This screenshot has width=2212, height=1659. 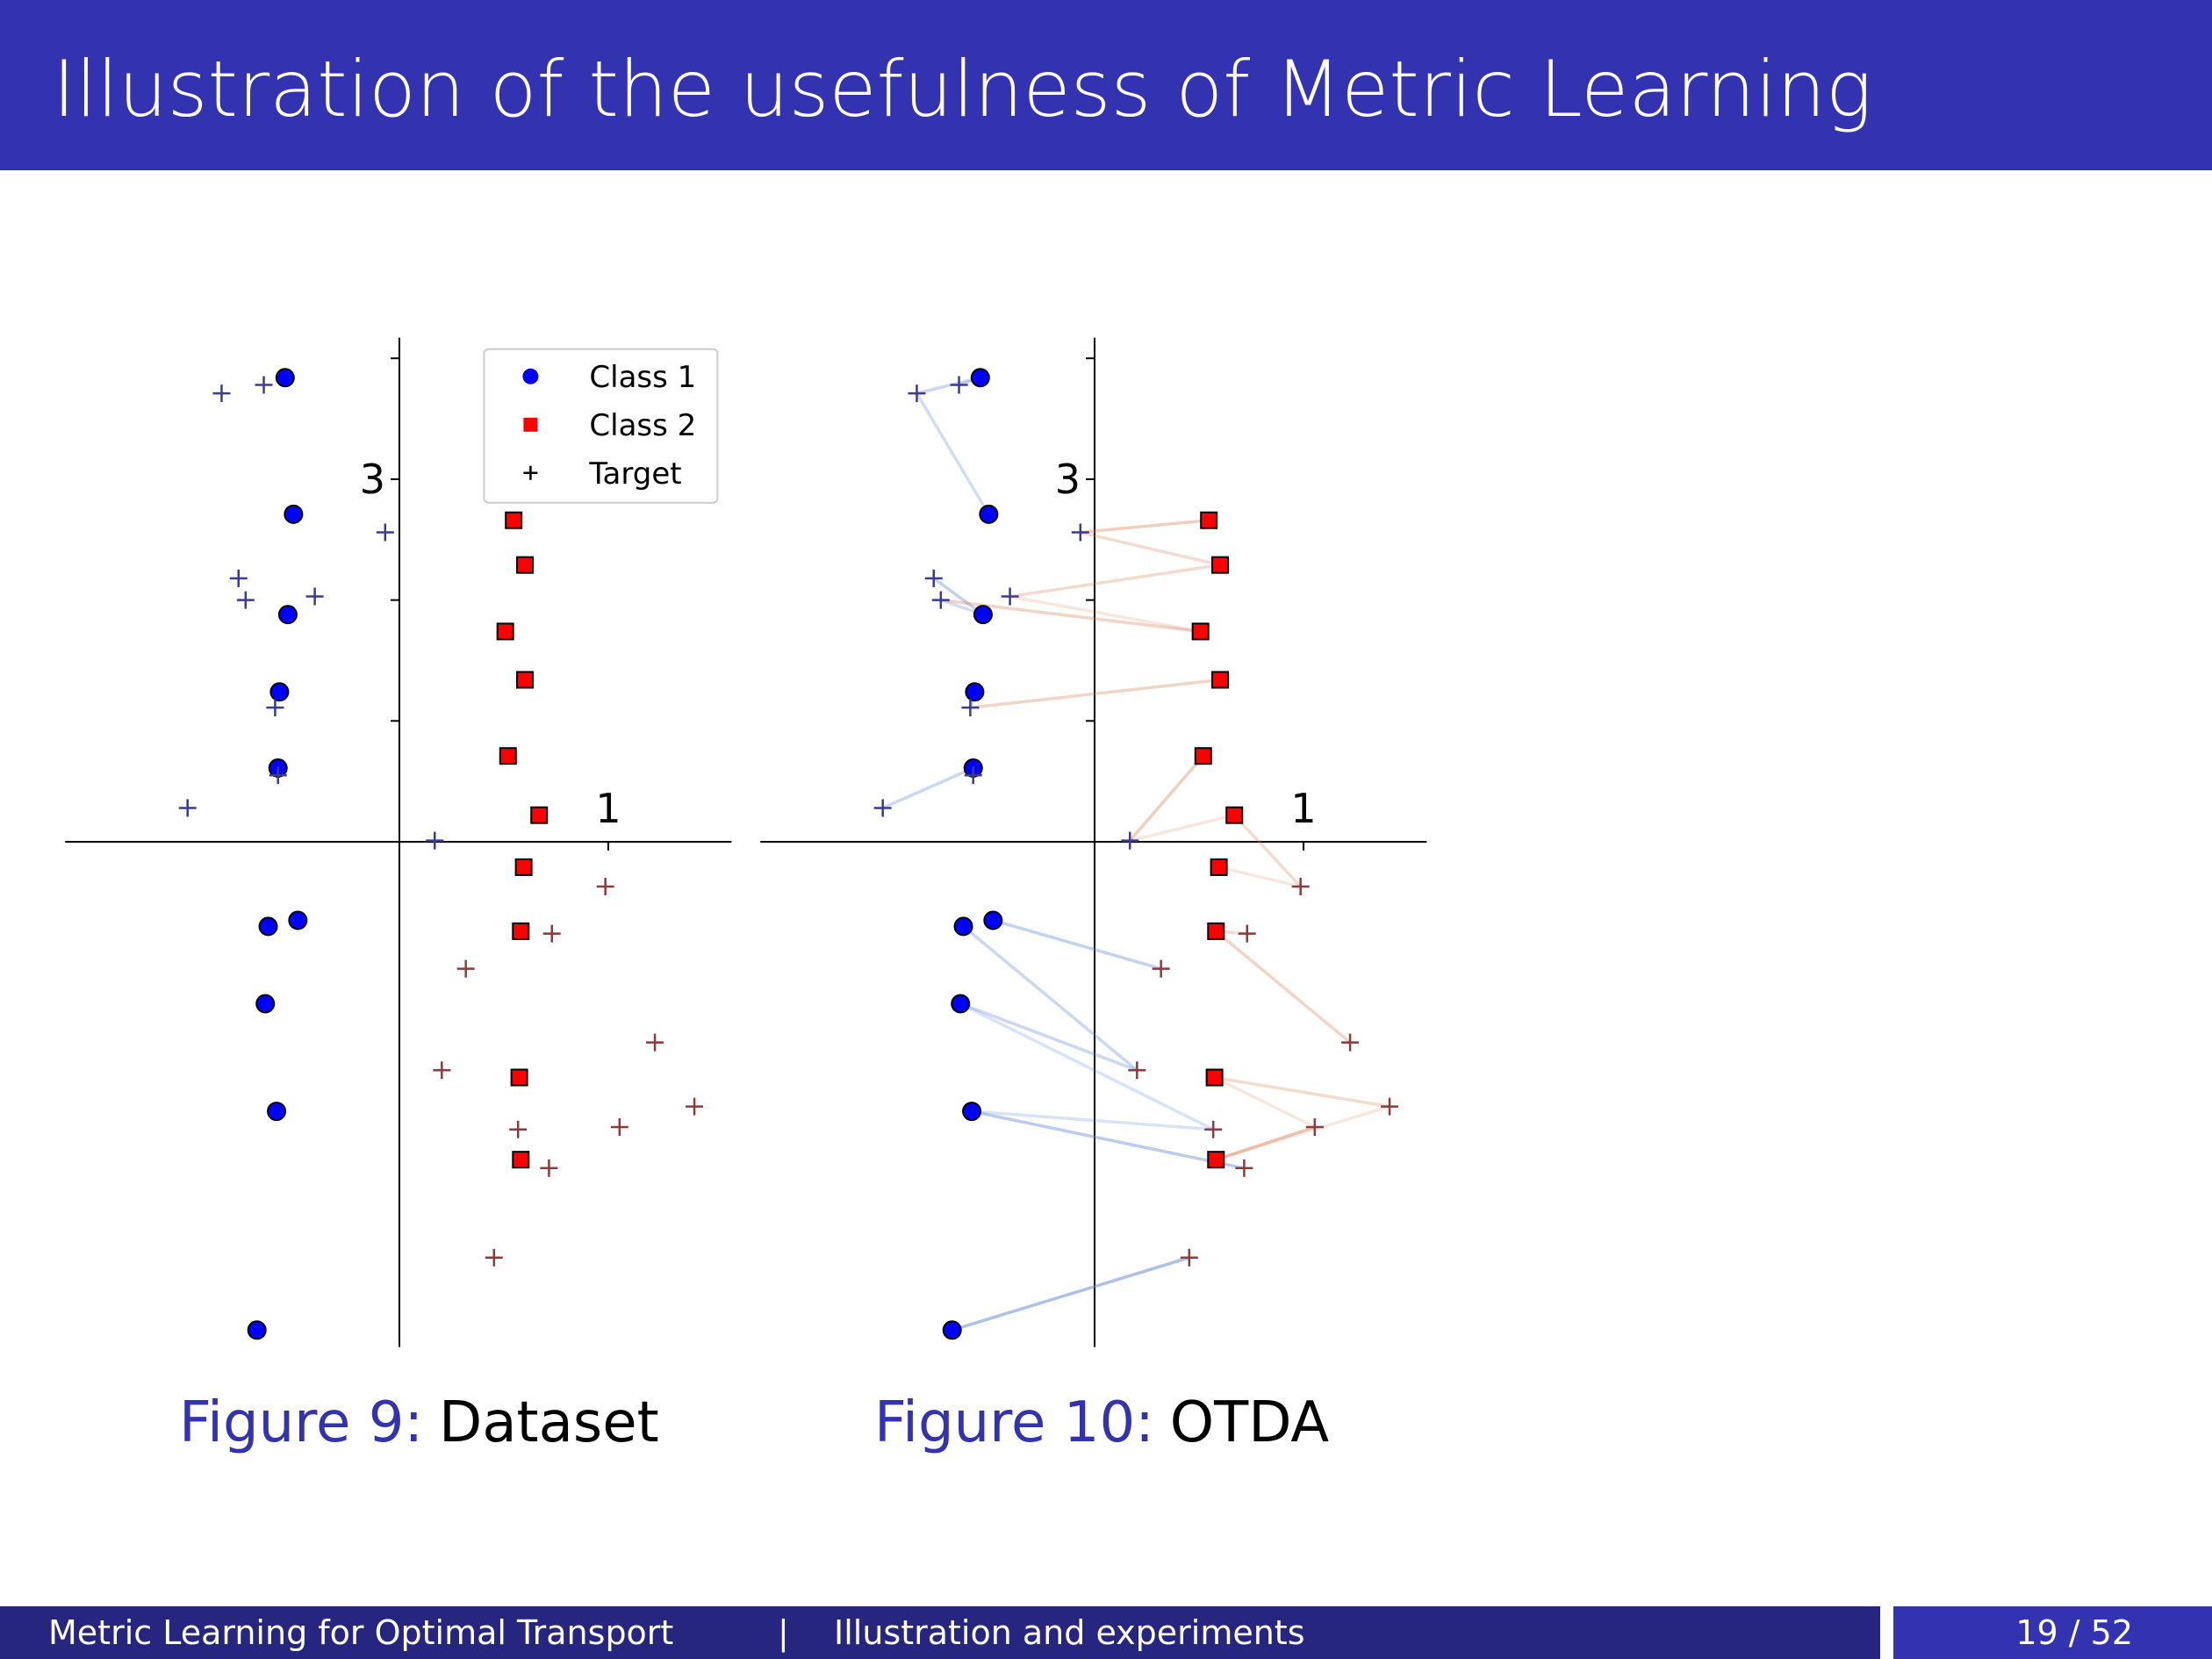 I want to click on legend-marker, so click(x=530, y=424).